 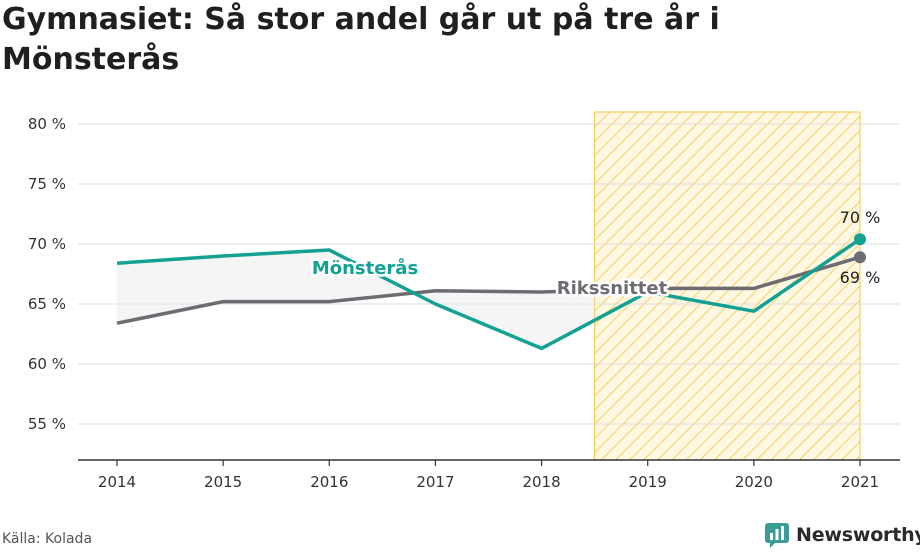 What do you see at coordinates (356, 299) in the screenshot?
I see `gap-area` at bounding box center [356, 299].